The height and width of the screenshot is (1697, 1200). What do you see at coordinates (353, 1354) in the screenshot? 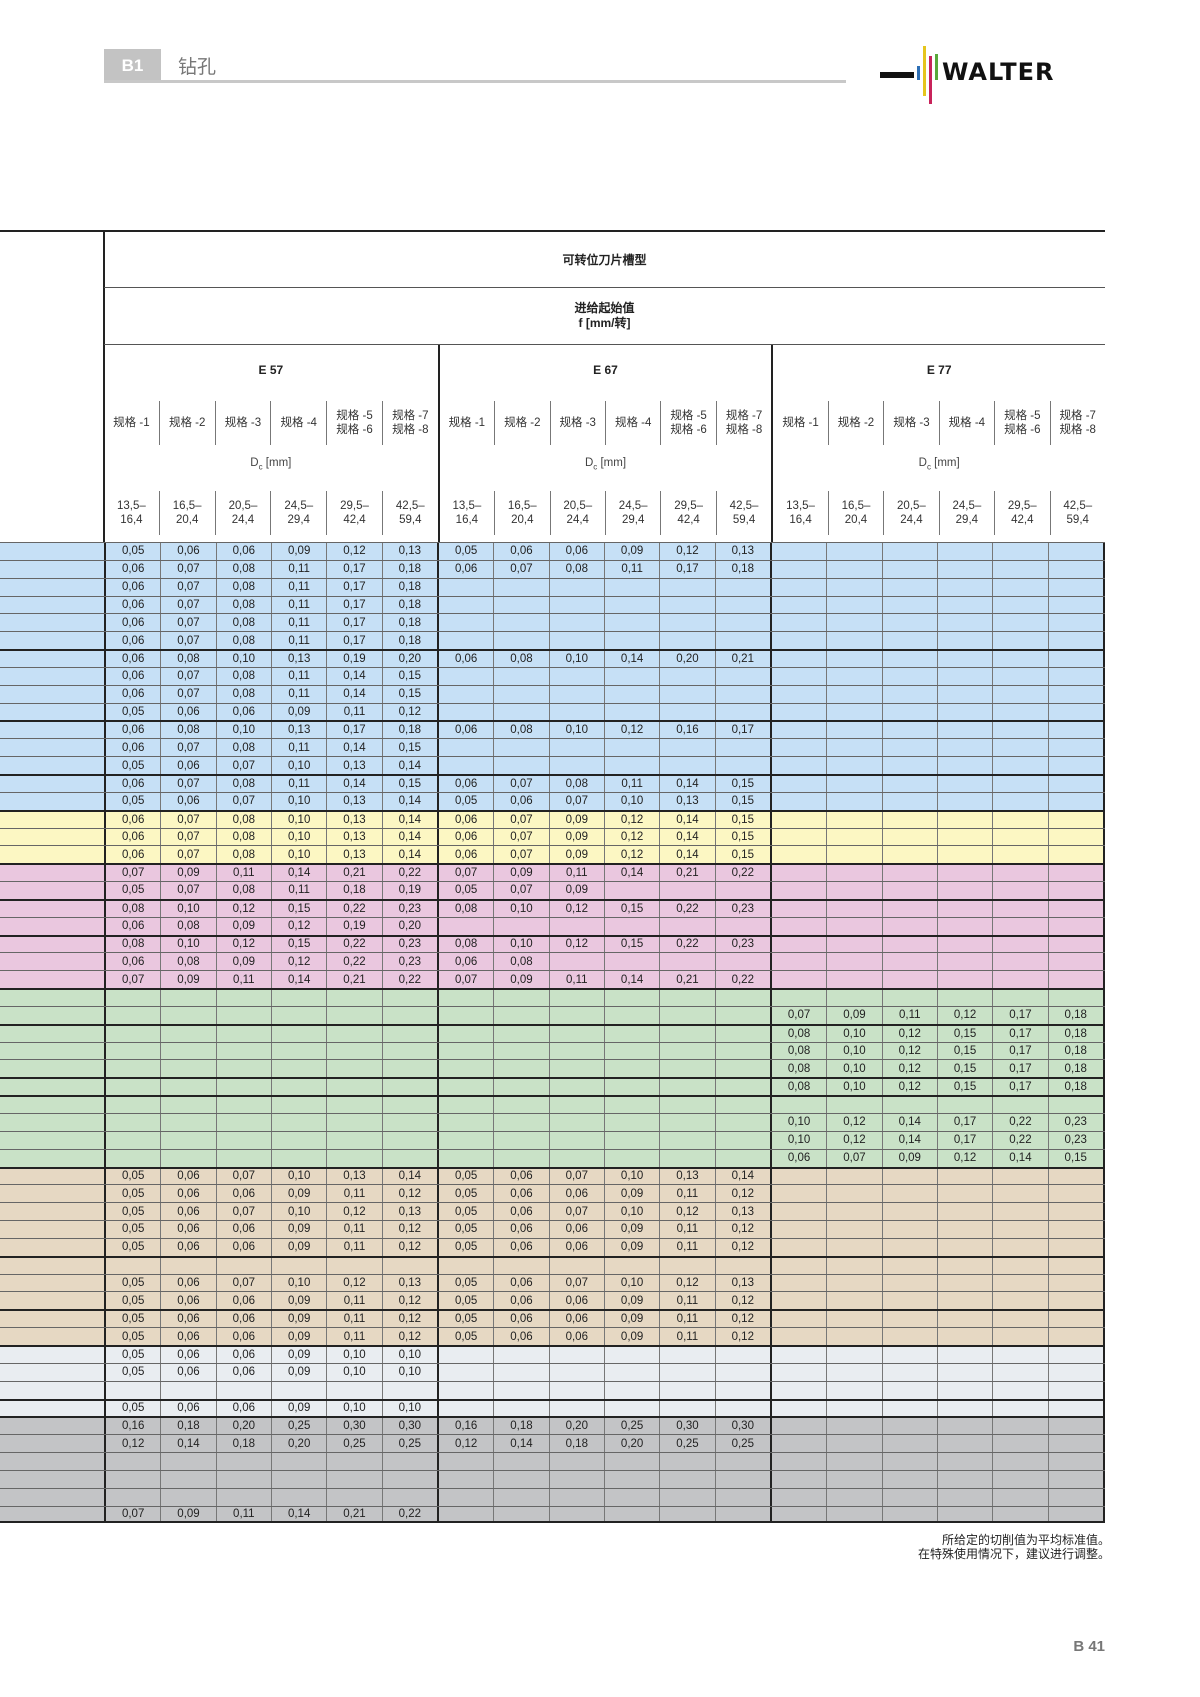
I see `feed-value-e57: 0,10` at bounding box center [353, 1354].